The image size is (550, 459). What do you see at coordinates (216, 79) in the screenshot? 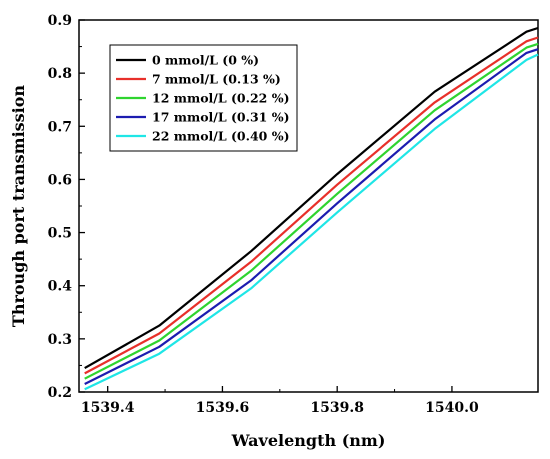
I see `legend-label: 7 mmol/L (0.13 %)` at bounding box center [216, 79].